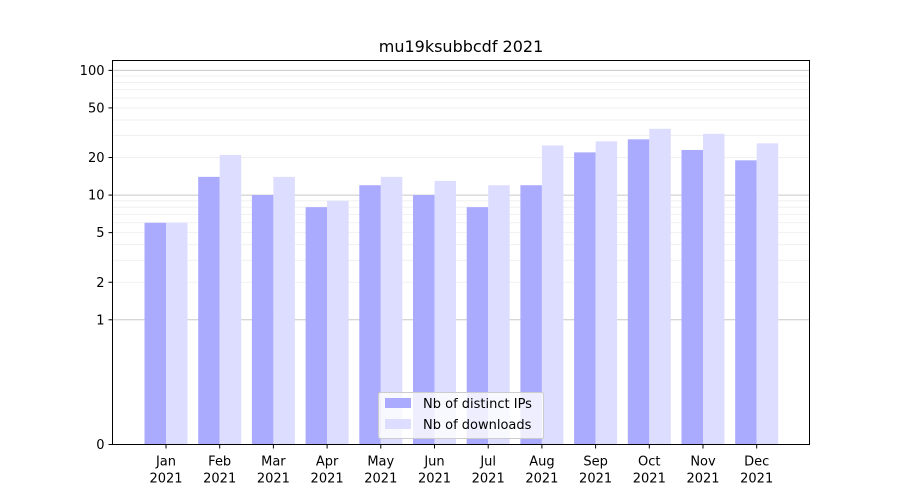 This screenshot has height=500, width=900. I want to click on legend-label-downloads: Nb of downloads, so click(477, 425).